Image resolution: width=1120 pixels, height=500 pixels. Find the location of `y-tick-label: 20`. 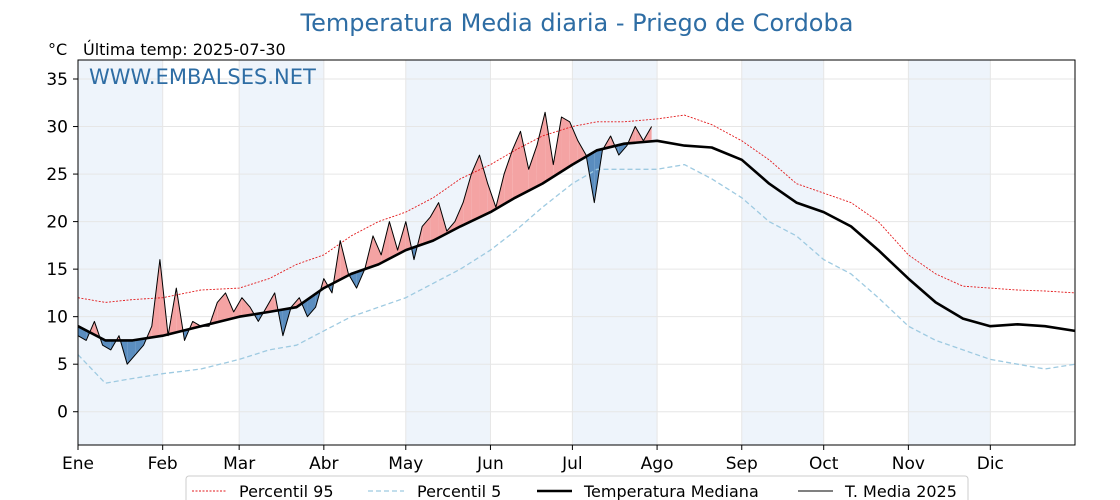

y-tick-label: 20 is located at coordinates (57, 223).